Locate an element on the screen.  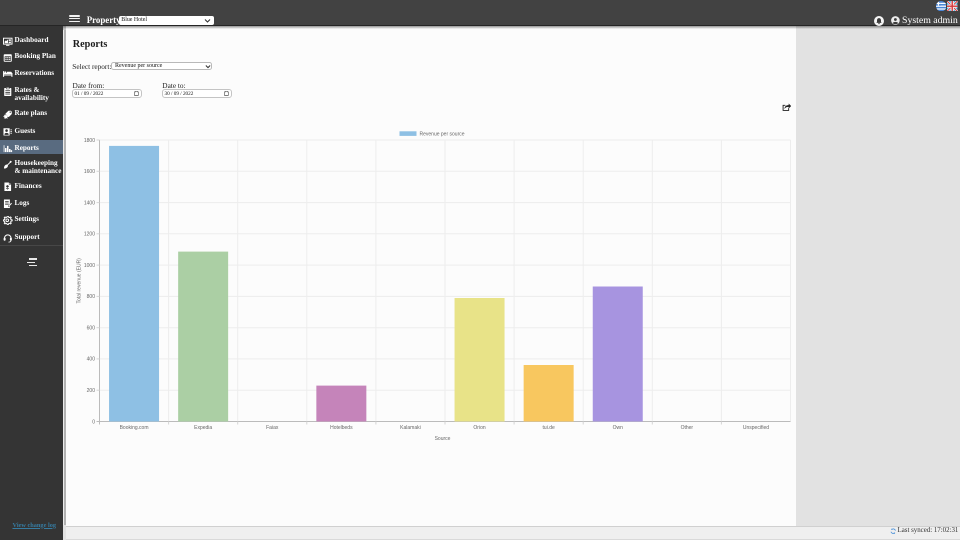
svg-text: Source is located at coordinates (443, 439).